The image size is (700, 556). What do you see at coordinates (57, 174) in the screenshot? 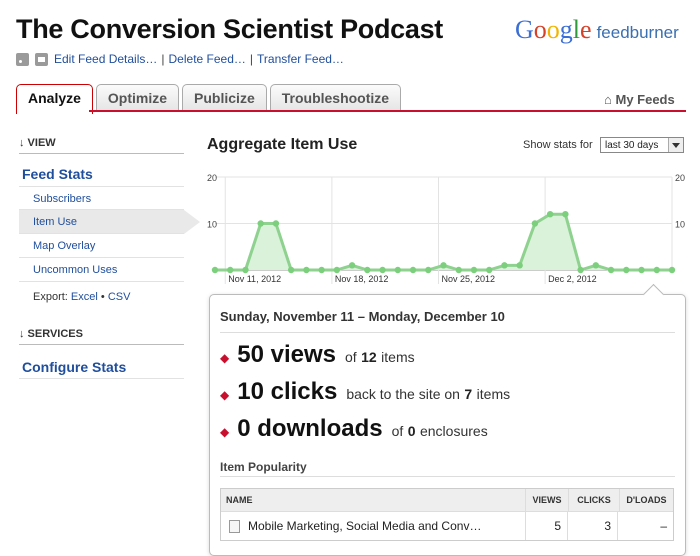
I see `feed-stats-heading: Feed Stats` at bounding box center [57, 174].